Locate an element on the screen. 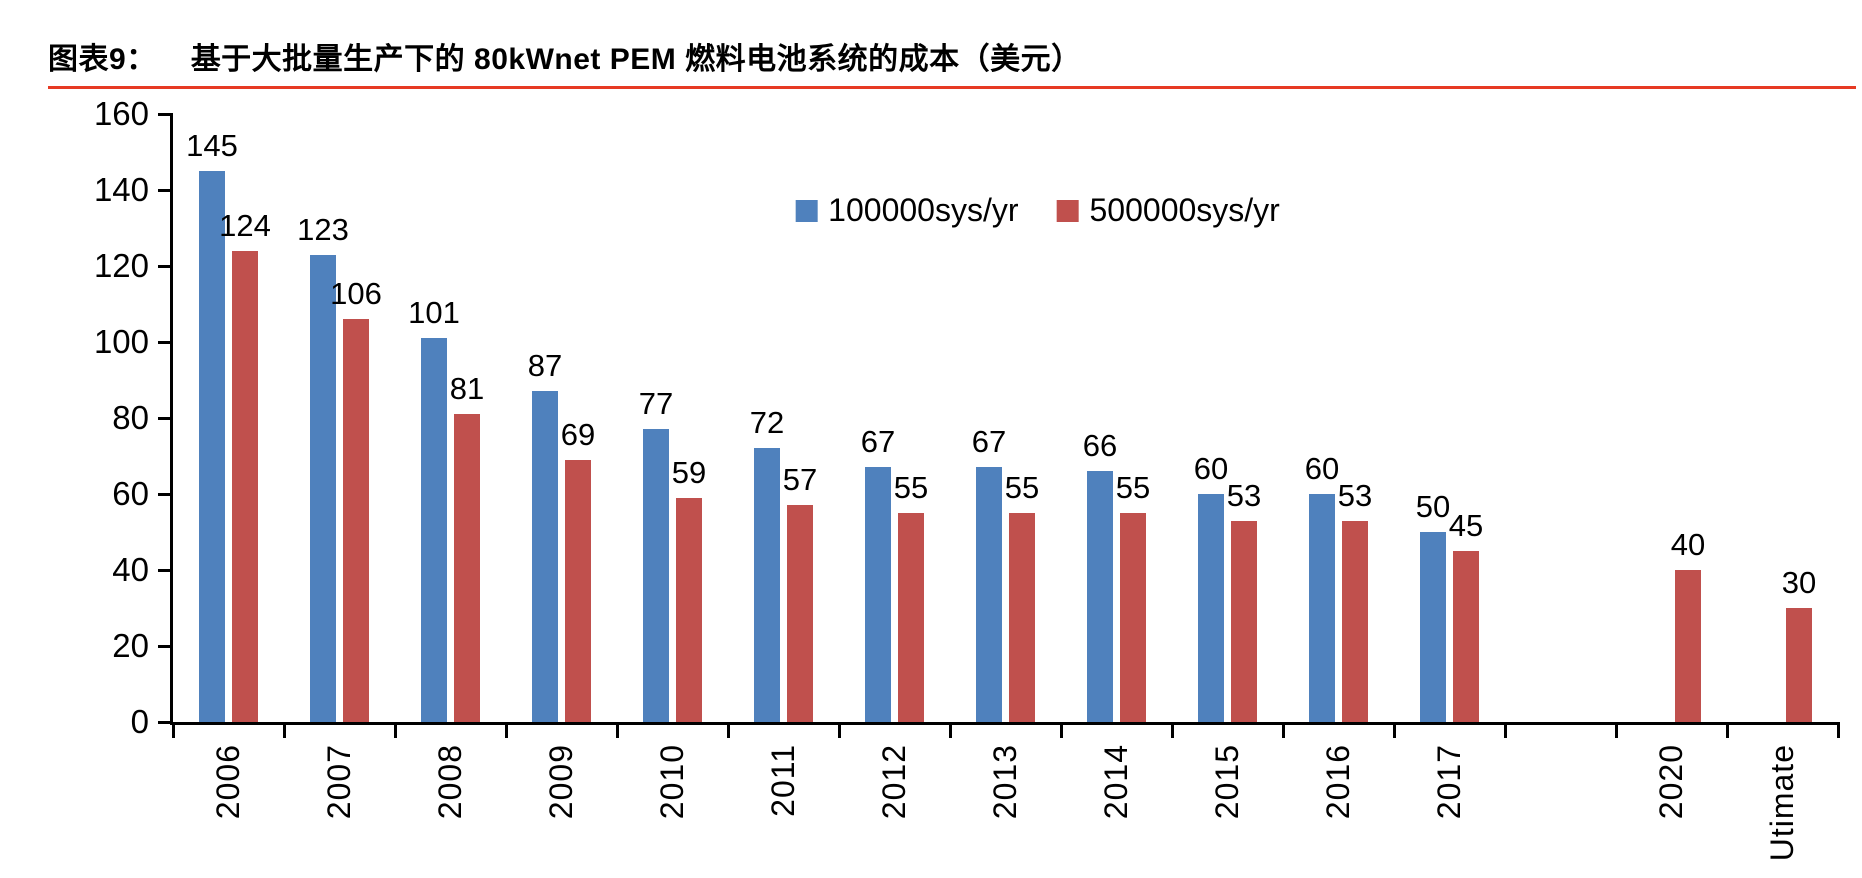  bar-value-label: 106 is located at coordinates (356, 294).